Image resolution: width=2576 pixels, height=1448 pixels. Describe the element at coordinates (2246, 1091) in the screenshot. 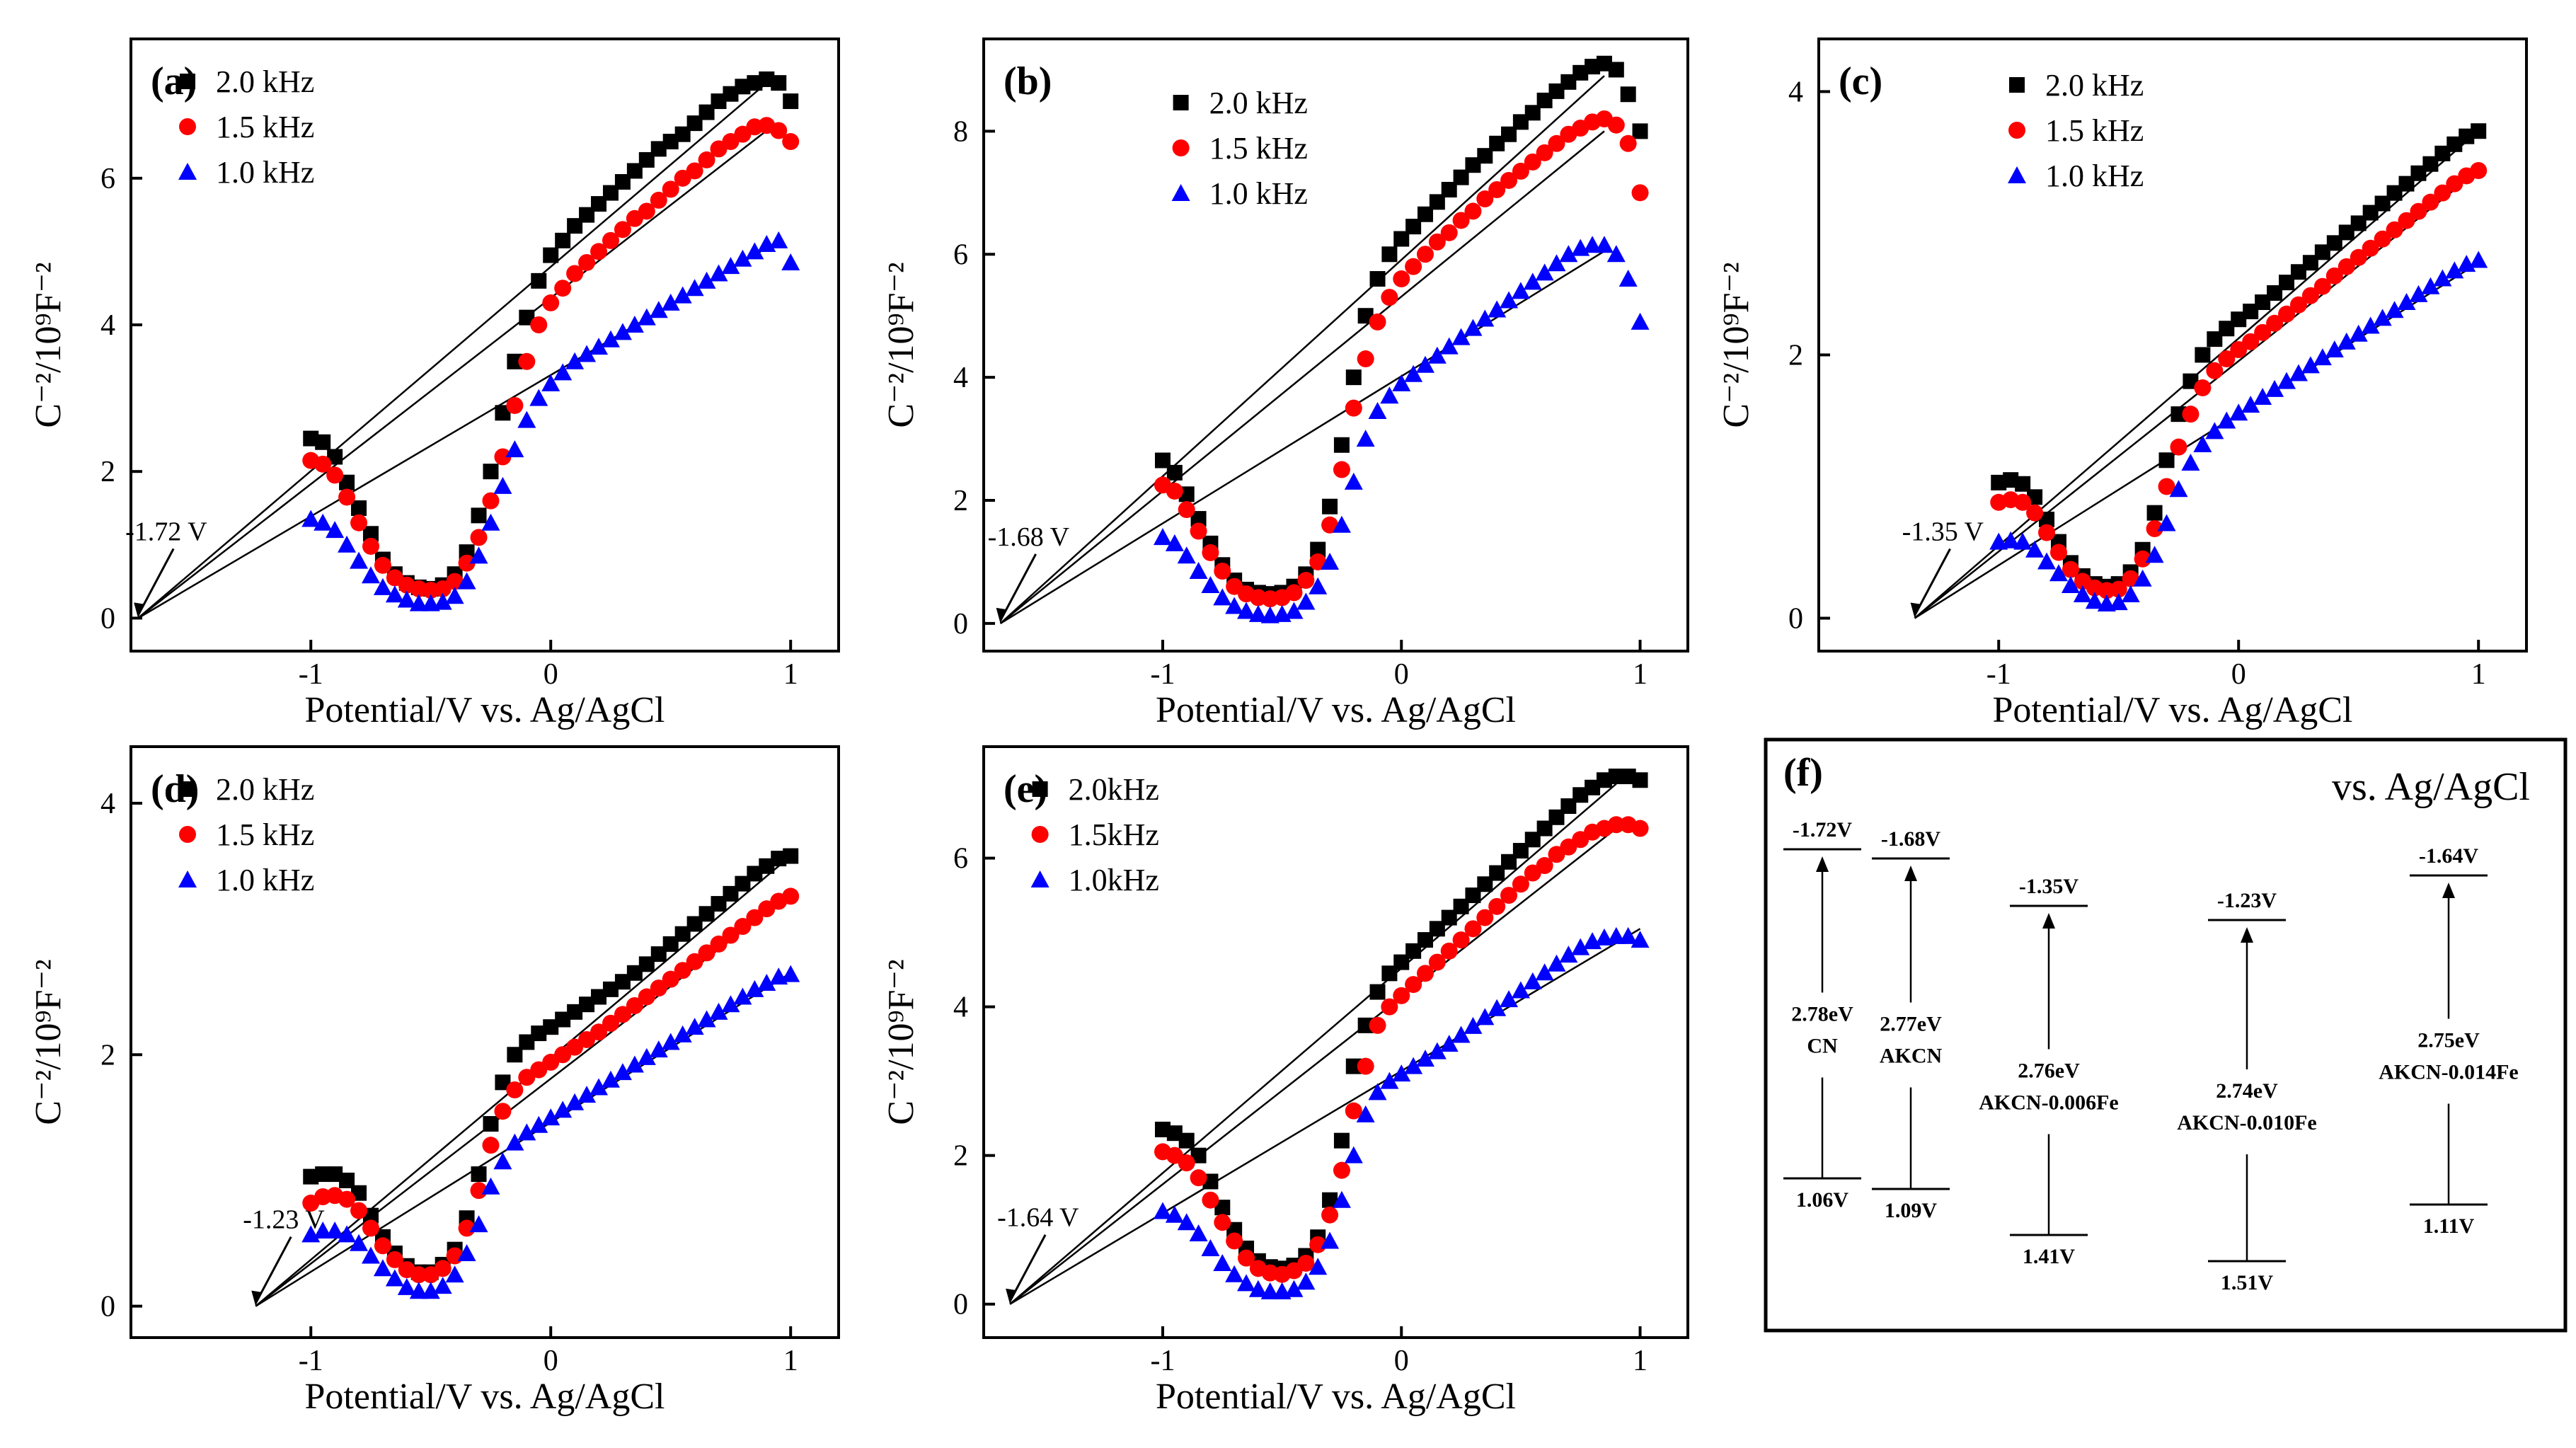

I see `band-column-4: -1.23V 1.51V 2.74eV AKCN-0.010Fe` at that location.